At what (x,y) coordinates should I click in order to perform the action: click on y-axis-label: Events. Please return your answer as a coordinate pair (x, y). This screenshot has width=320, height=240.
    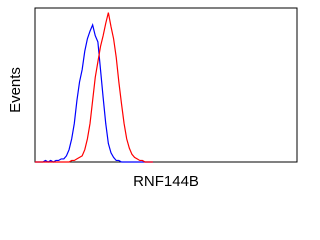
    Looking at the image, I should click on (15, 90).